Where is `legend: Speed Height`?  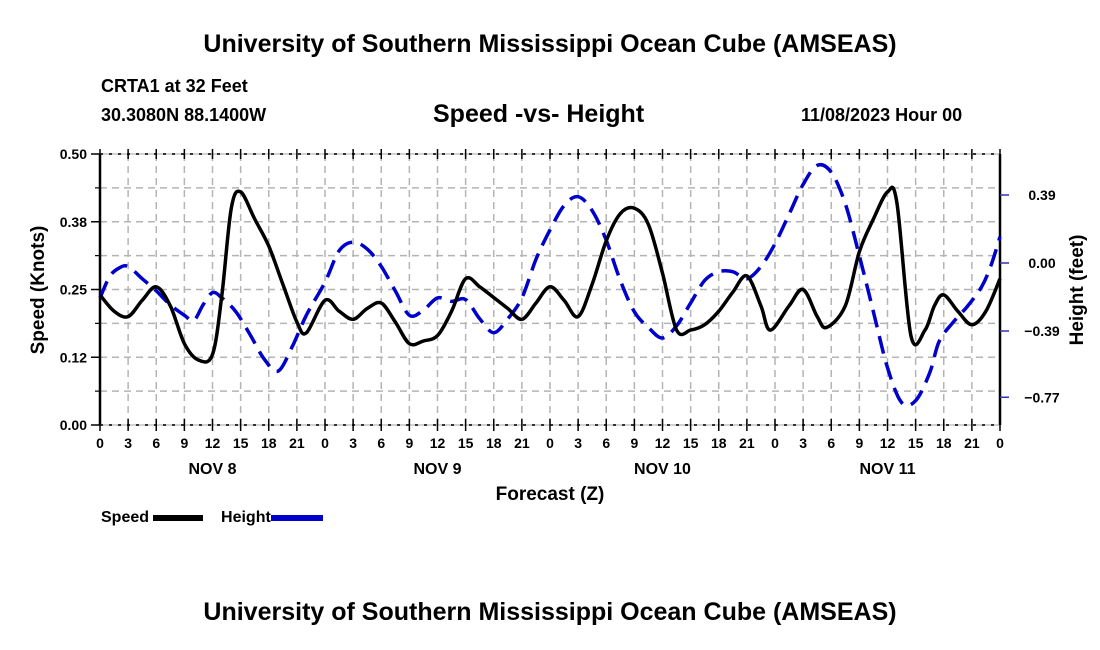
legend: Speed Height is located at coordinates (212, 518).